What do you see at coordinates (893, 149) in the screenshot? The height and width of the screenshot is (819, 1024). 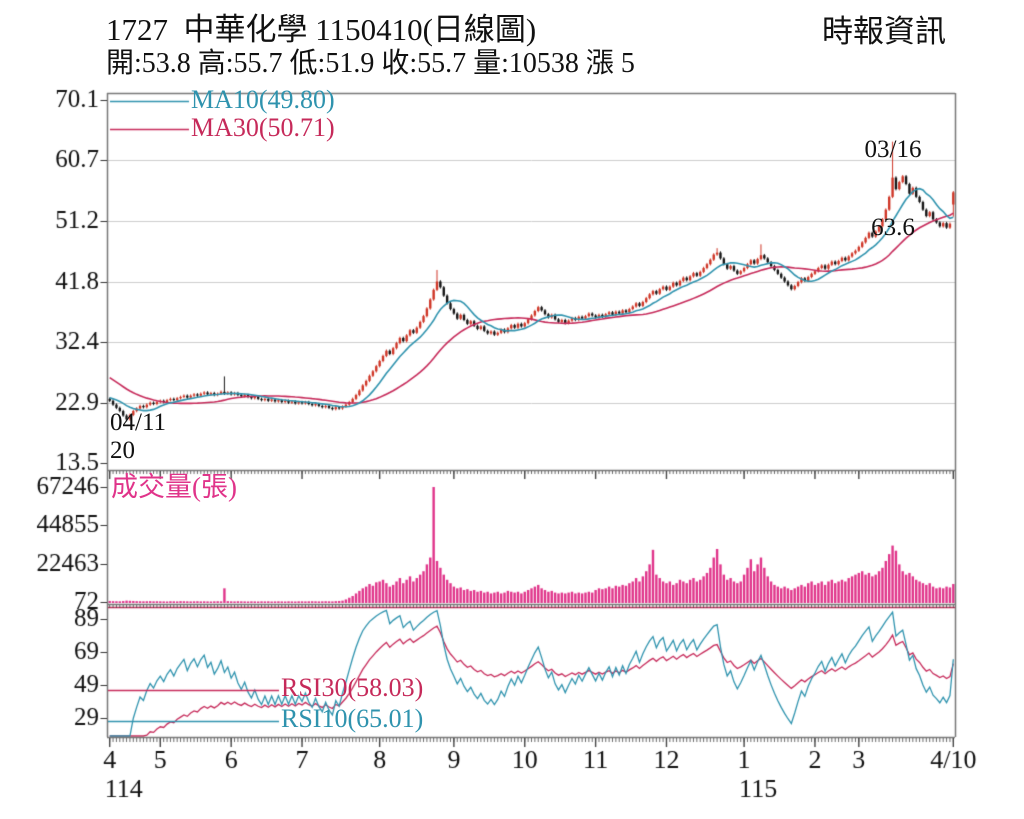 I see `peak-date-label: 03/16` at bounding box center [893, 149].